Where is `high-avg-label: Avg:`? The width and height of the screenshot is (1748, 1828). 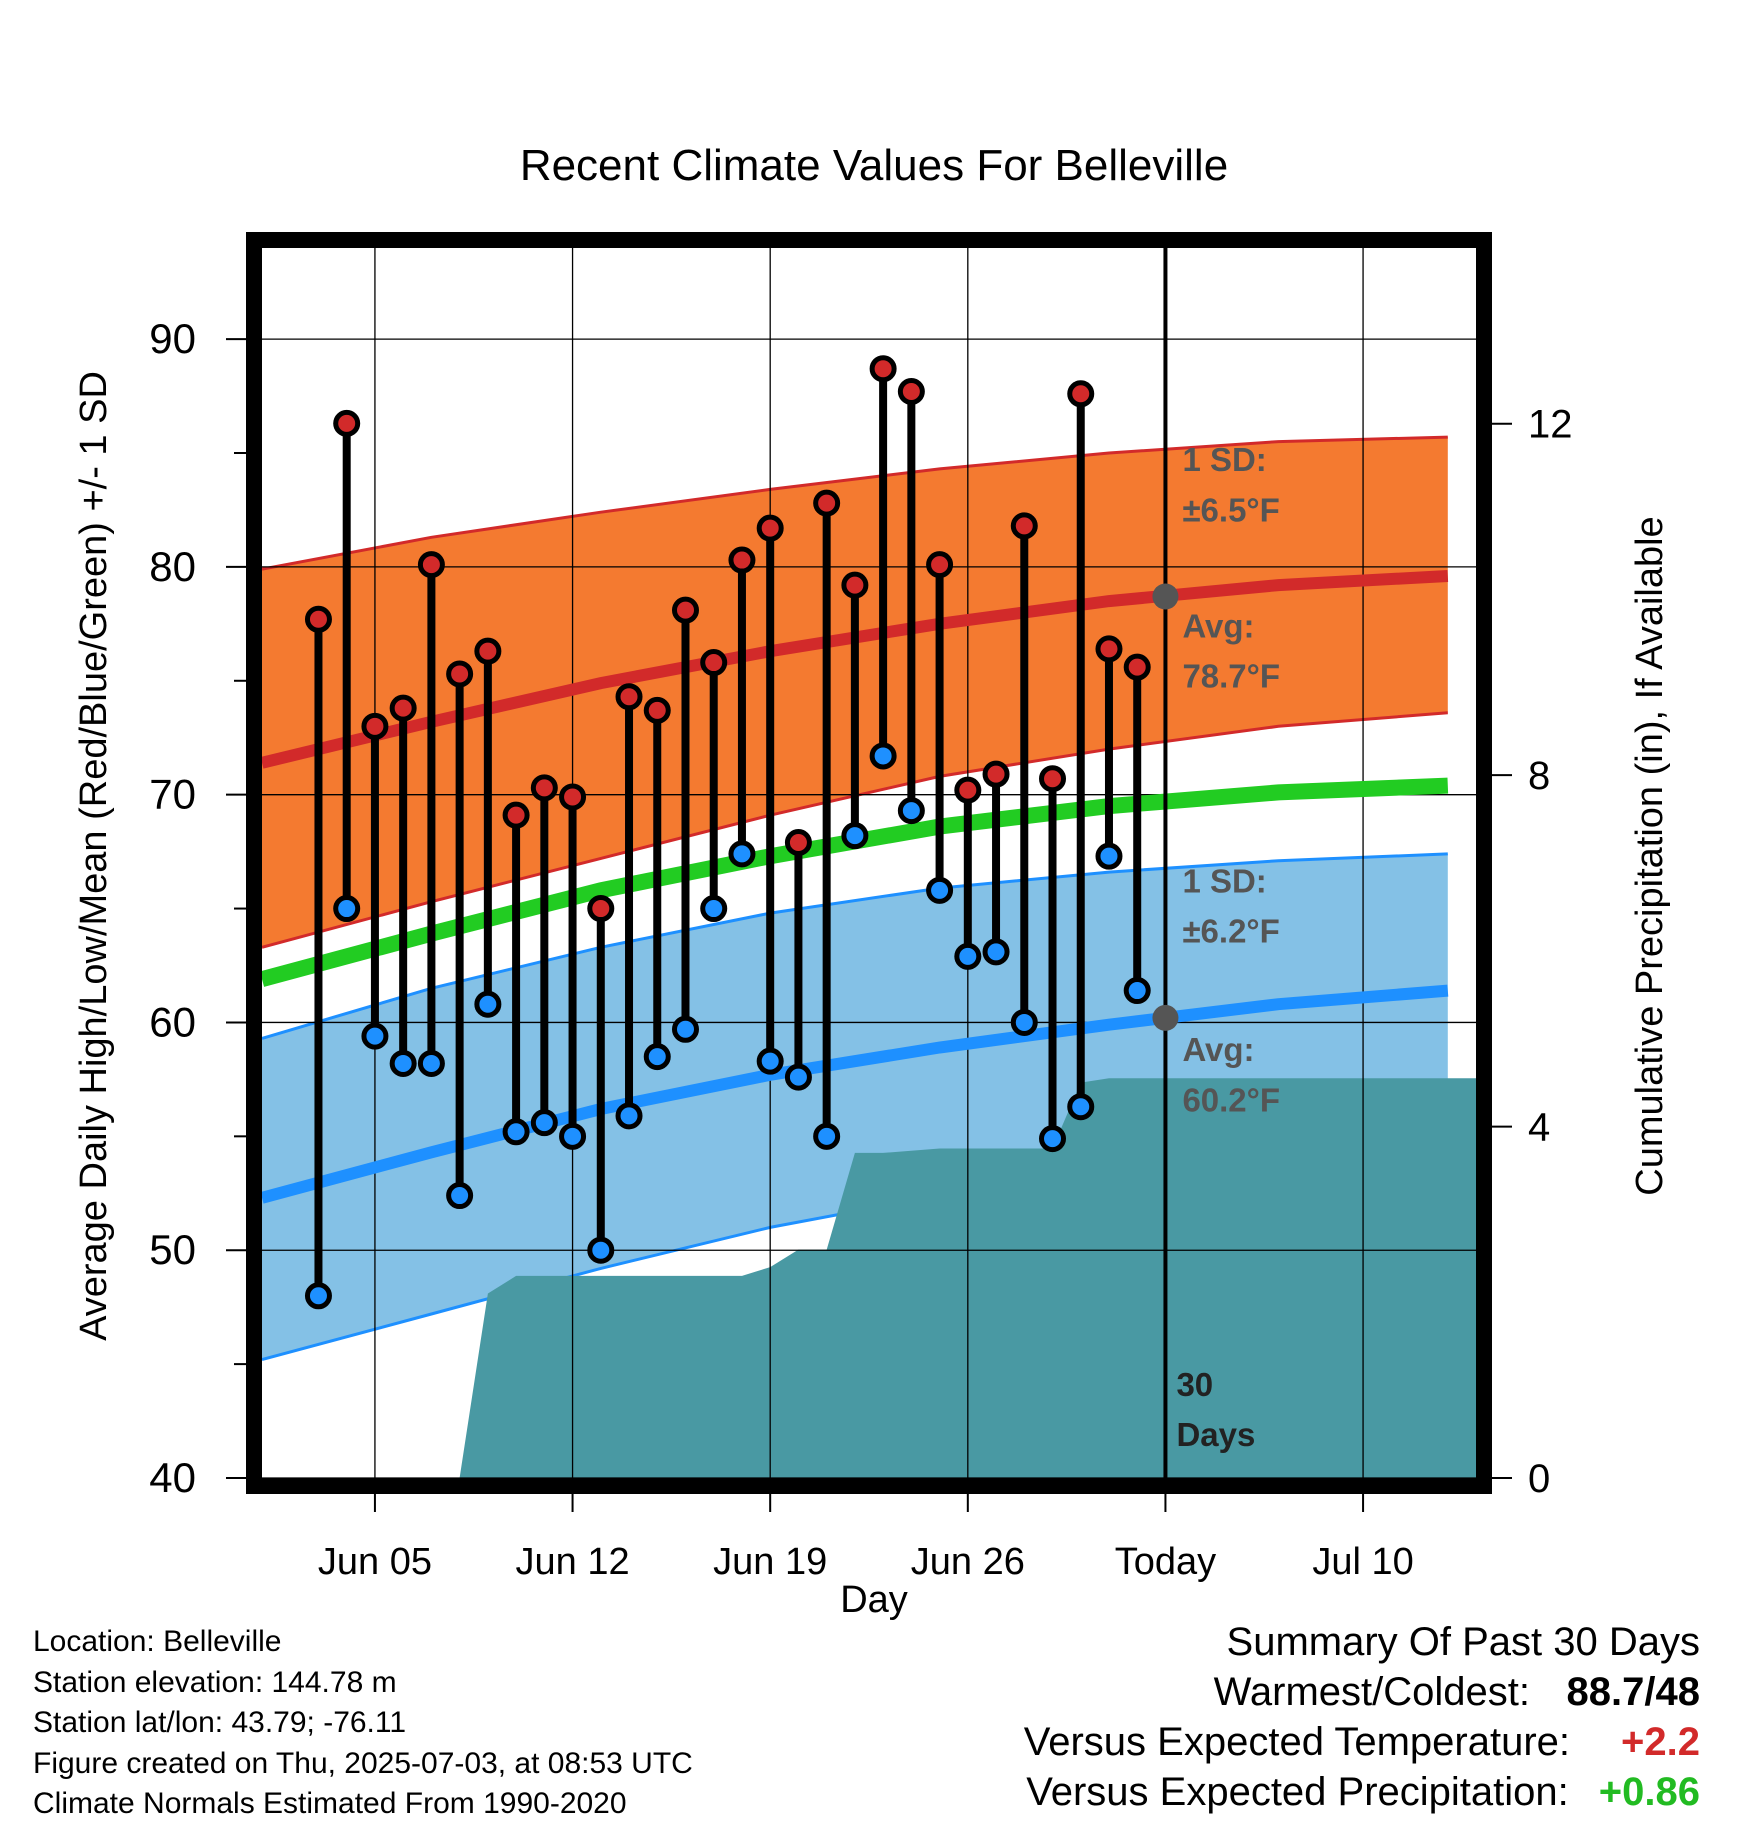
high-avg-label: Avg: is located at coordinates (1218, 626).